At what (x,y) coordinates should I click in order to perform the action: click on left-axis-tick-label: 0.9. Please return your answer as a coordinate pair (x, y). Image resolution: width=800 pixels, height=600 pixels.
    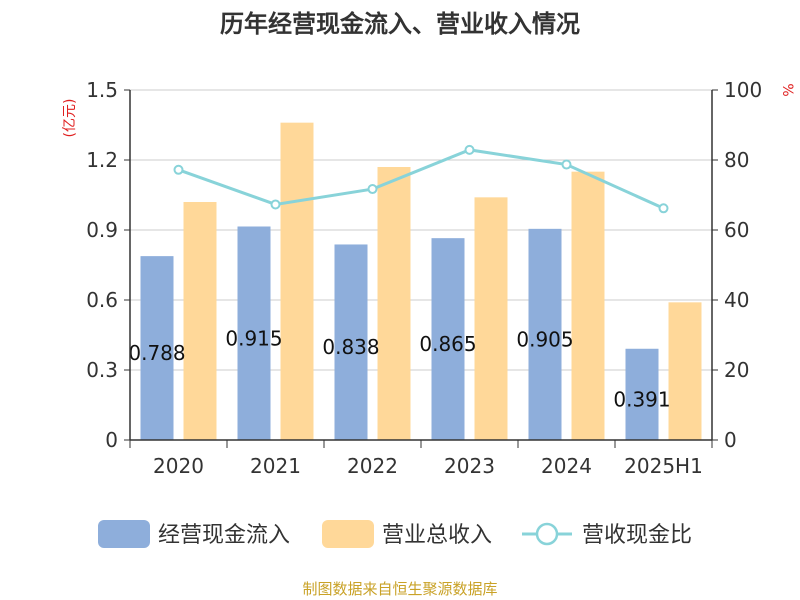
    Looking at the image, I should click on (102, 230).